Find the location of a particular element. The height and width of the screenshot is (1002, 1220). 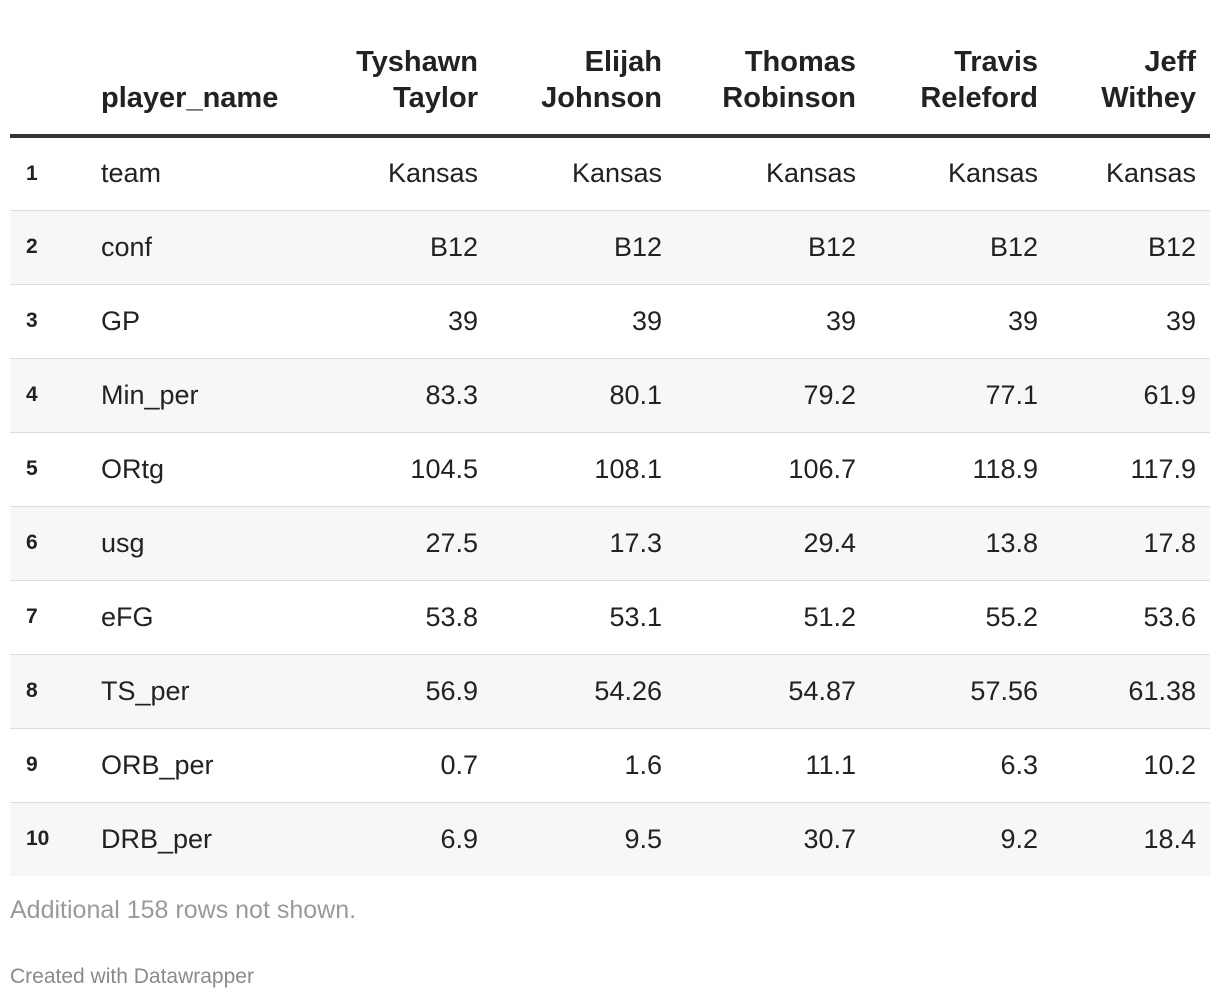

row-label-cell: 2 conf is located at coordinates (170, 247).